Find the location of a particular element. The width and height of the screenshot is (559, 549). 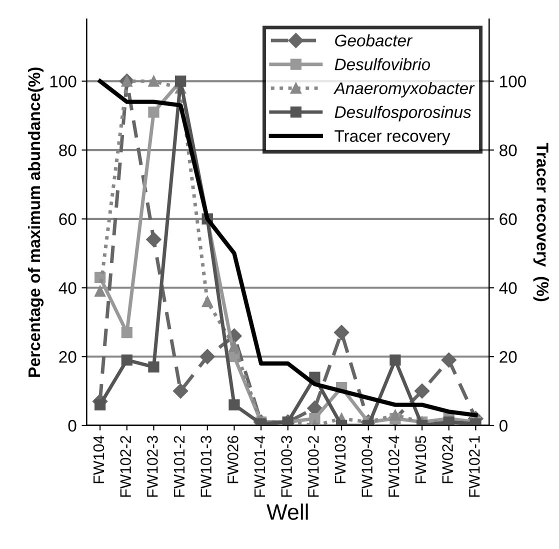

y-axis-title: Percentage of maximum abundance(%) is located at coordinates (36, 222).